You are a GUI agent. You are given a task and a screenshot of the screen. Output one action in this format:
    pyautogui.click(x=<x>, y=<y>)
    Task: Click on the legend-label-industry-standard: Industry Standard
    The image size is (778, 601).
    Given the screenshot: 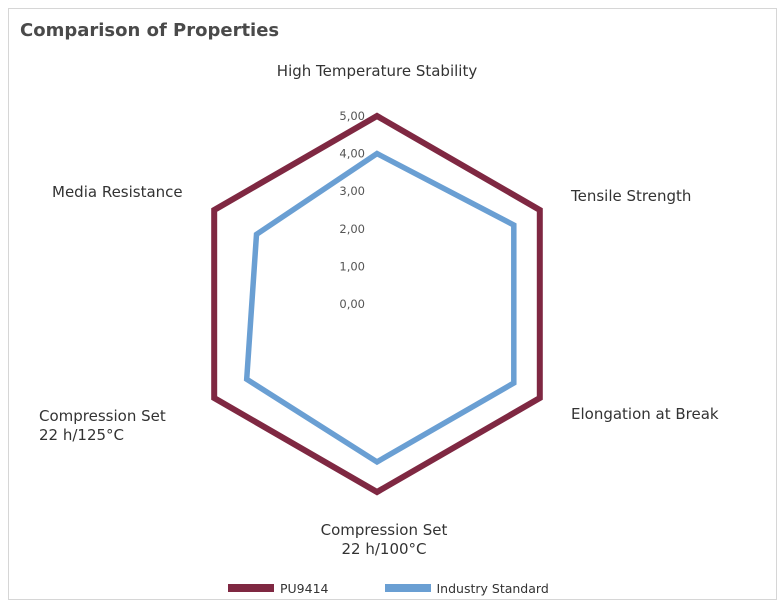 What is the action you would take?
    pyautogui.click(x=492, y=588)
    